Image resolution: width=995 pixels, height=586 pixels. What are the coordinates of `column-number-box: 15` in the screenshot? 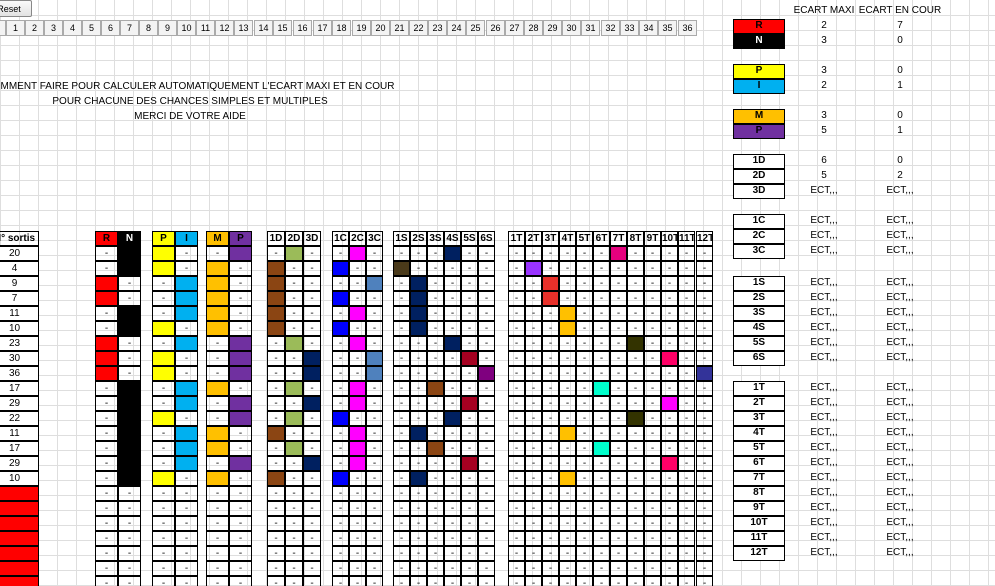 It's located at (282, 28).